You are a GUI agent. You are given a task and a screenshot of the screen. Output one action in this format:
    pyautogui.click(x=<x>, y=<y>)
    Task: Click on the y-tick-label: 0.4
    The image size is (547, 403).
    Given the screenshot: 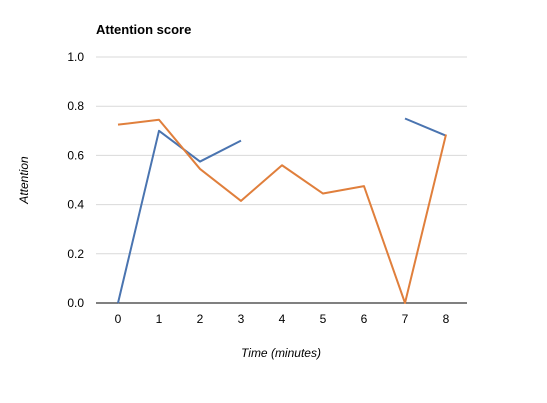 What is the action you would take?
    pyautogui.click(x=75, y=205)
    